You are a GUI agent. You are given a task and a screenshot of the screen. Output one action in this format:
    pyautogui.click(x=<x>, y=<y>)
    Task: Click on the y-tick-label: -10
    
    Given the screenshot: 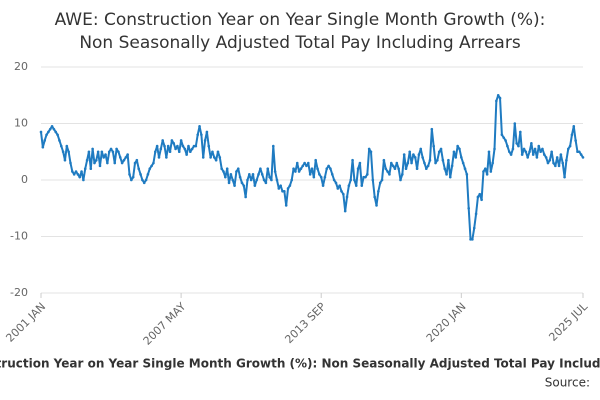 What is the action you would take?
    pyautogui.click(x=19, y=236)
    